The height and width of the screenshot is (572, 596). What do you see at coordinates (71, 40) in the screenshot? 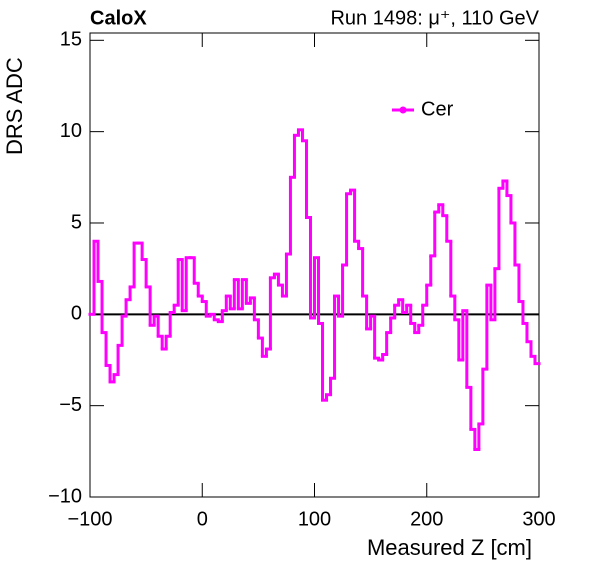
I see `y-tick-label: 15` at bounding box center [71, 40].